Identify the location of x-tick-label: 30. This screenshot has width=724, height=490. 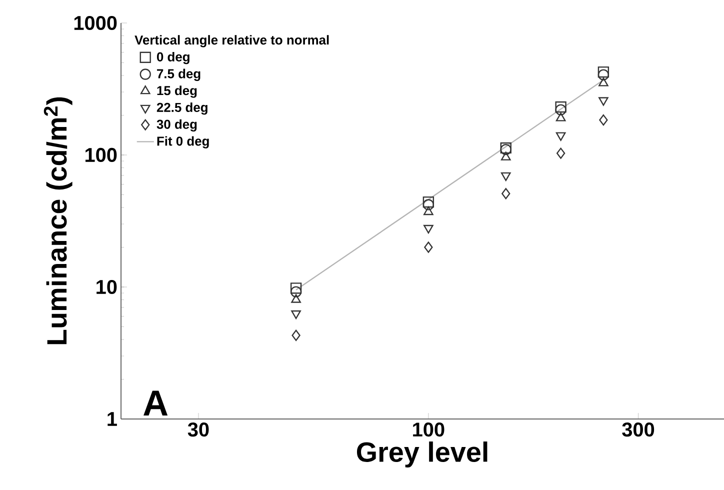
(198, 429).